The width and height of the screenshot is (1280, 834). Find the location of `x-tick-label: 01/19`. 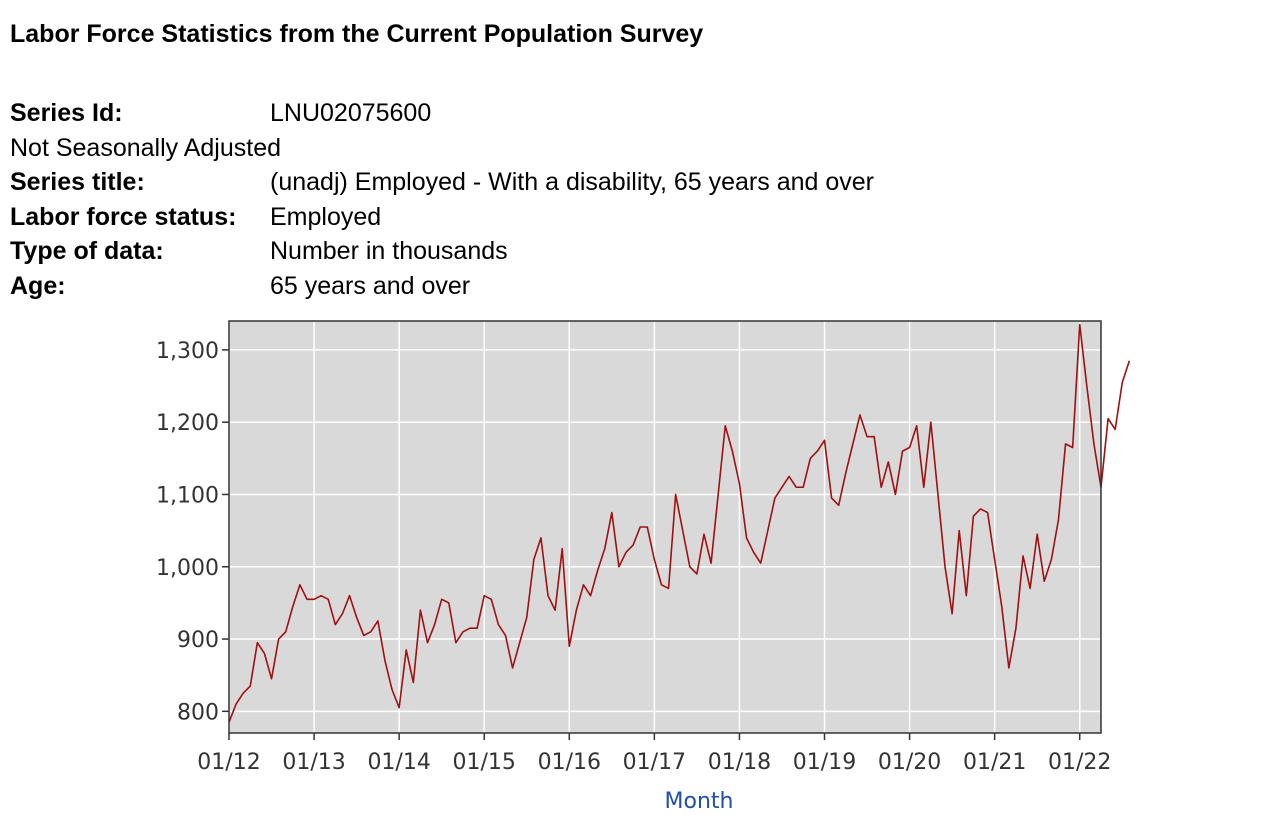

x-tick-label: 01/19 is located at coordinates (824, 762).